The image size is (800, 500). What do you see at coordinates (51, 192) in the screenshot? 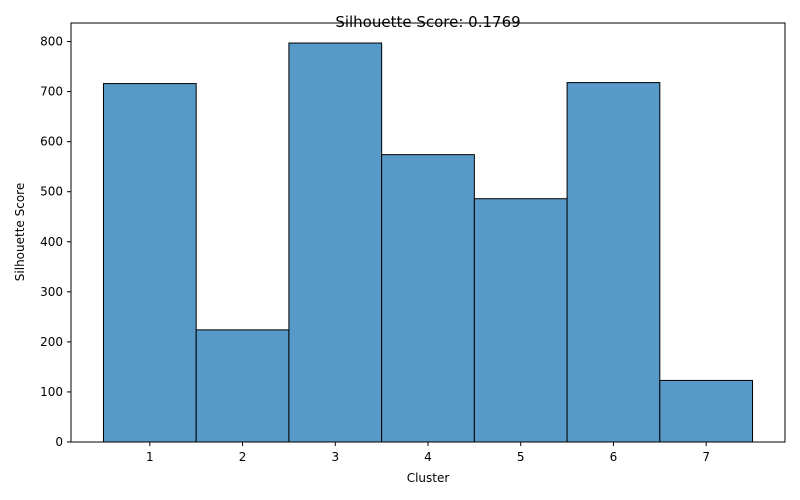
I see `y-tick-label: 500` at bounding box center [51, 192].